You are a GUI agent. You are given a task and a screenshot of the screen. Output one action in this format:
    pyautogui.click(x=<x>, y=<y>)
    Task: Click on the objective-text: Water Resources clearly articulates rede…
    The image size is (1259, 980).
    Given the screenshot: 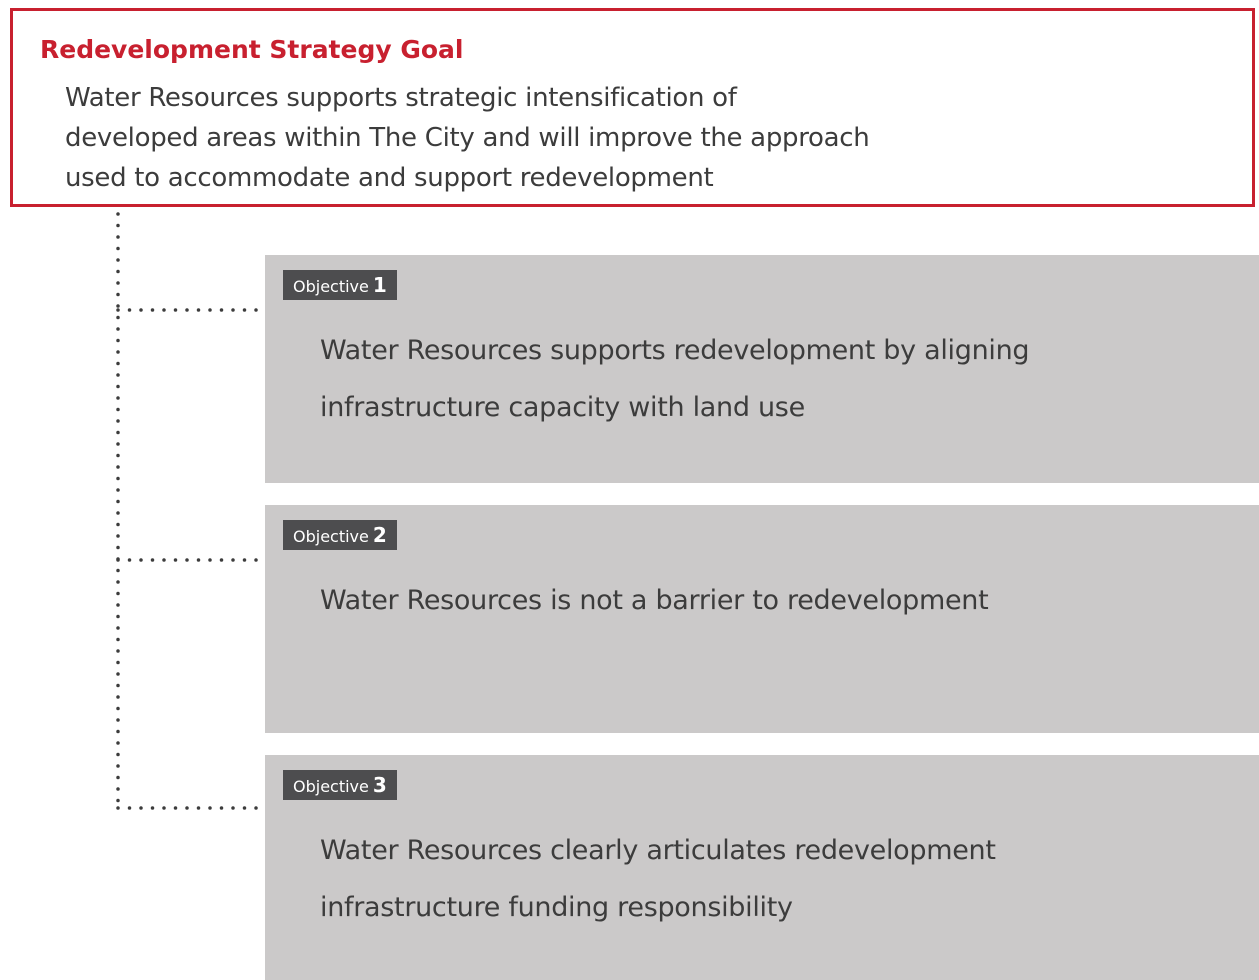 What is the action you would take?
    pyautogui.click(x=658, y=850)
    